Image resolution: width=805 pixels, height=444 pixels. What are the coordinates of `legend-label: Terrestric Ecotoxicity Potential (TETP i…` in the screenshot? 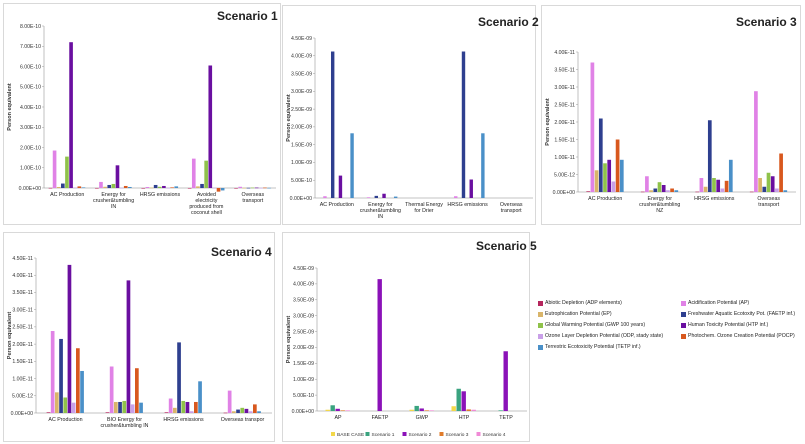 It's located at (593, 347).